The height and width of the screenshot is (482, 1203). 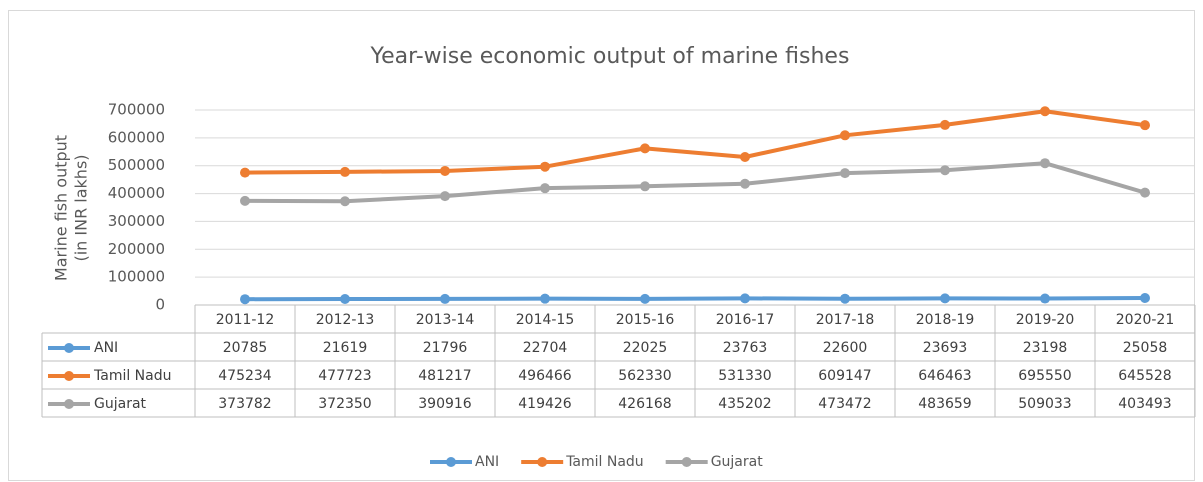 What do you see at coordinates (245, 348) in the screenshot?
I see `table-value: 20785` at bounding box center [245, 348].